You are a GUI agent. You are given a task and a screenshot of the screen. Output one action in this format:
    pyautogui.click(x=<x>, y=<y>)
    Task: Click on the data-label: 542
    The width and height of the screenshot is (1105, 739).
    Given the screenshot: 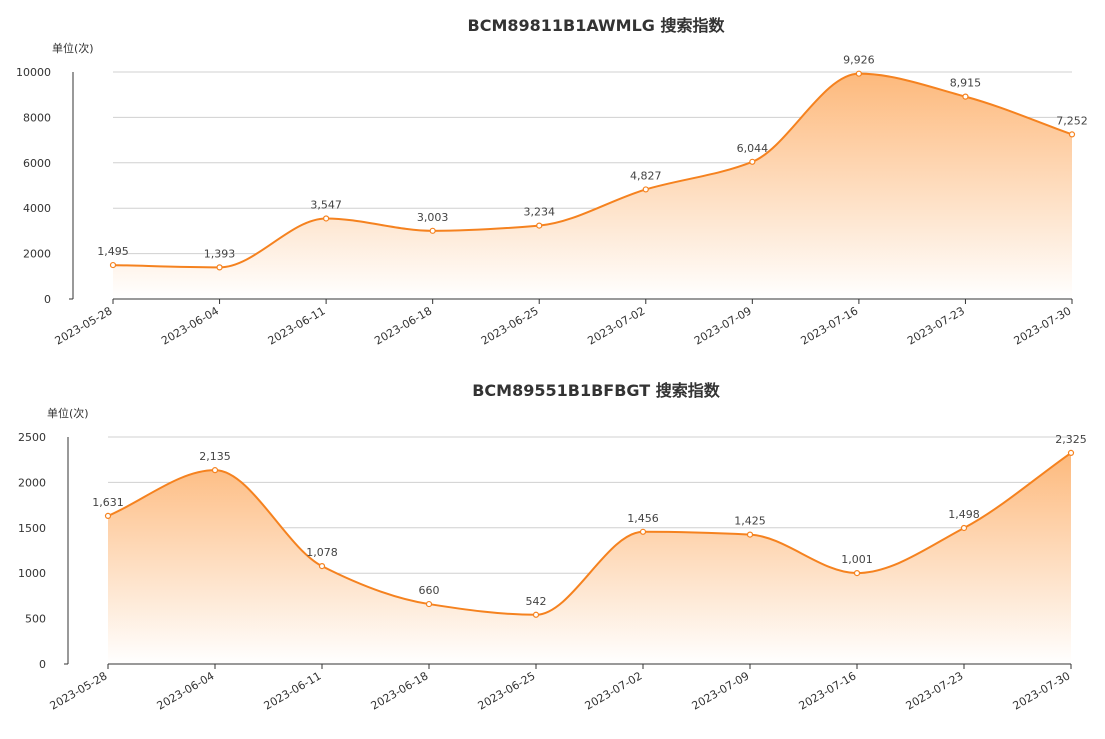 What is the action you would take?
    pyautogui.click(x=536, y=601)
    